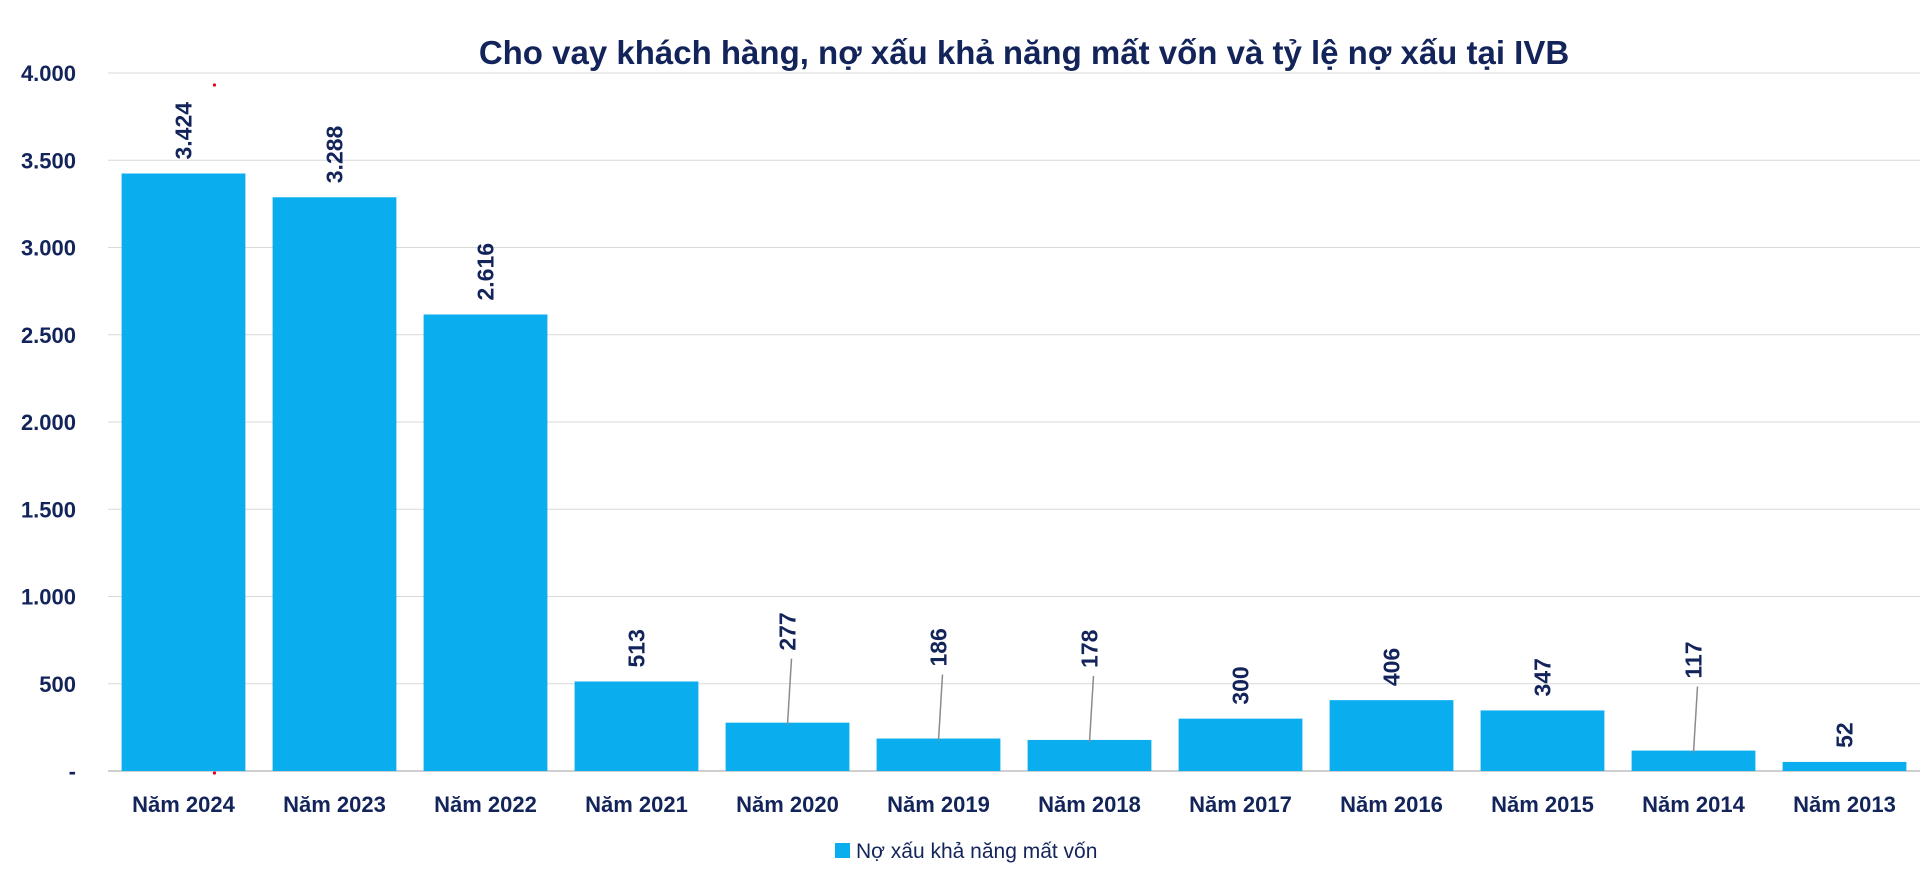 This screenshot has width=1920, height=873. What do you see at coordinates (184, 131) in the screenshot?
I see `data-label: 3.424` at bounding box center [184, 131].